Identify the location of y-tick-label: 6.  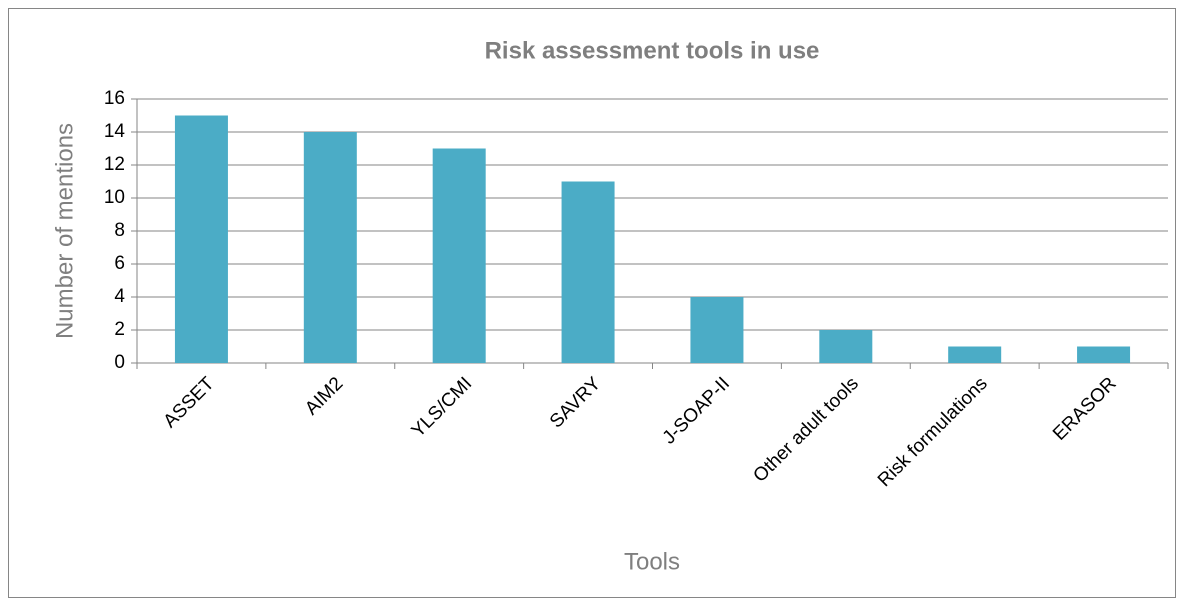
(119, 263).